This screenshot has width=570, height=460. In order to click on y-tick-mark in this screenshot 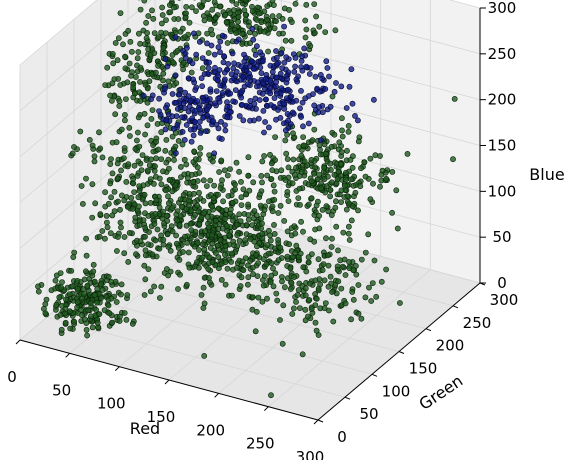, I will do `click(428, 330)`.